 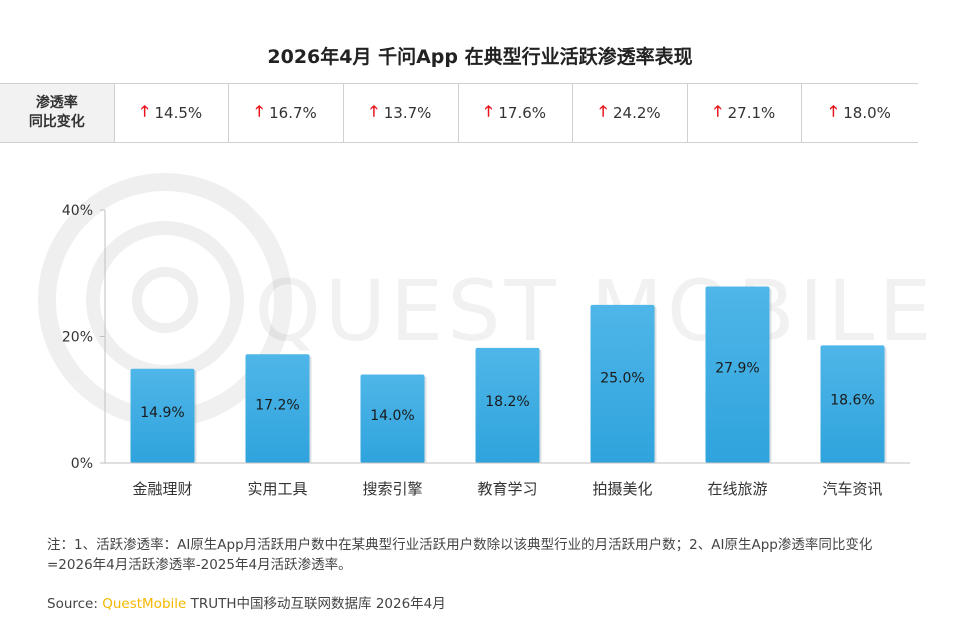 I want to click on yoy-header-line2: 同比变化, so click(x=56, y=122).